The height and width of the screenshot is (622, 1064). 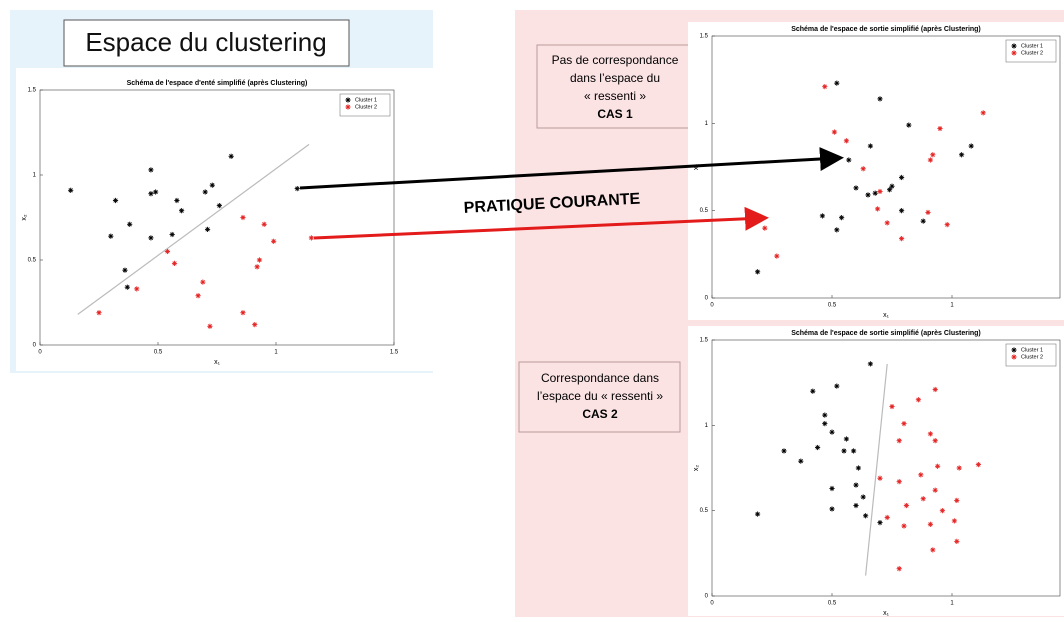 What do you see at coordinates (365, 105) in the screenshot?
I see `legend-box` at bounding box center [365, 105].